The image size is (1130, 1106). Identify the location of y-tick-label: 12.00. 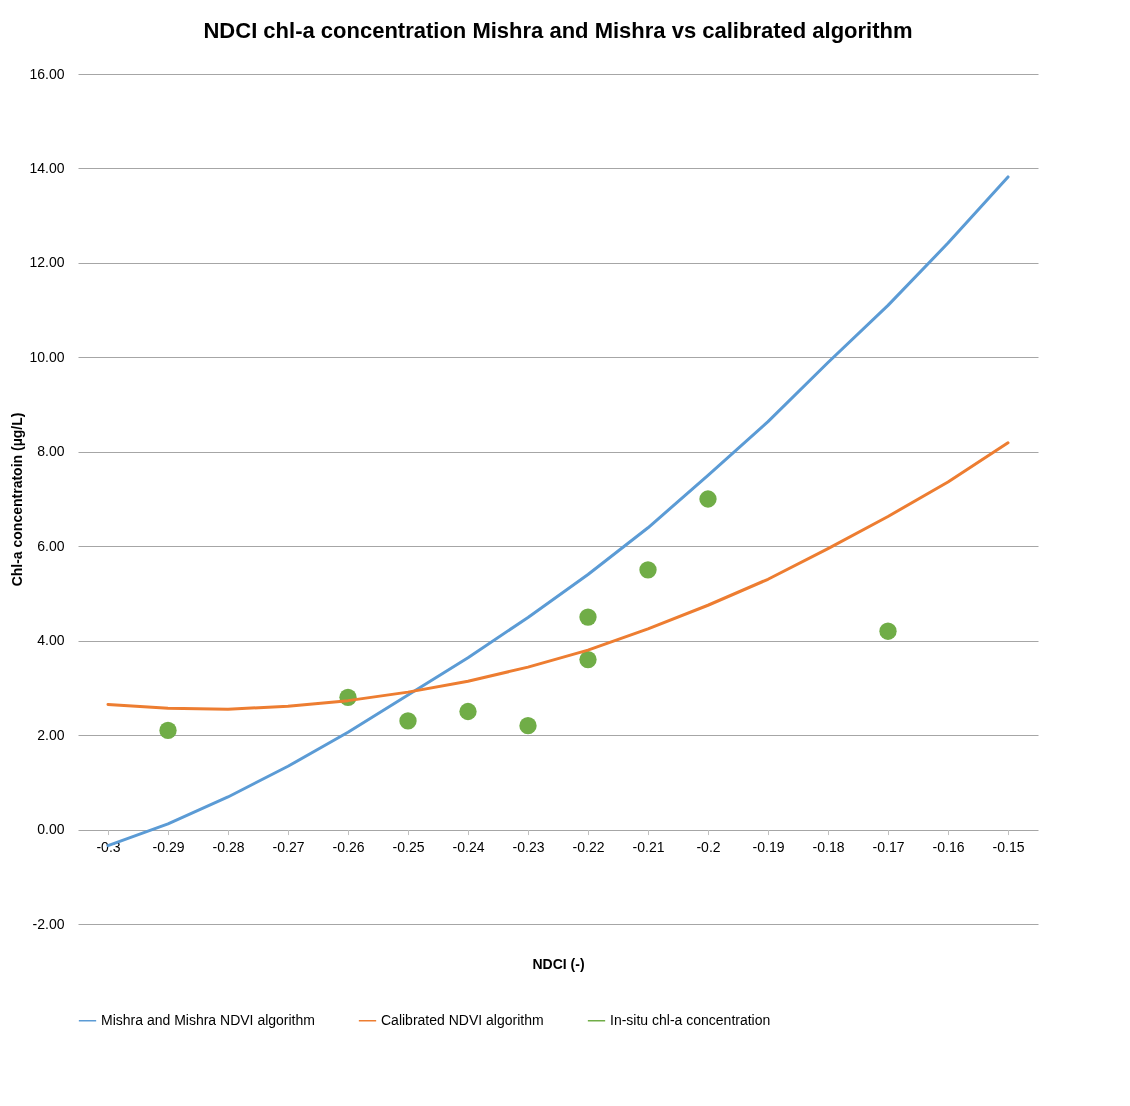
(47, 262).